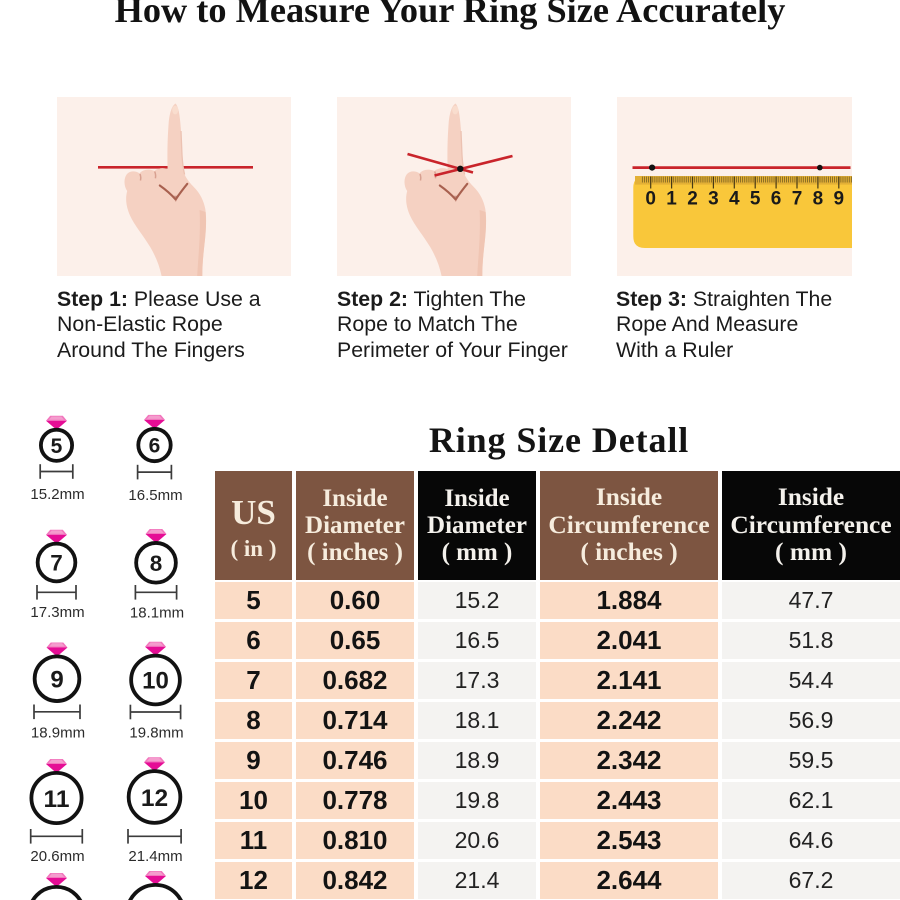  I want to click on svg-text: 15.2mm, so click(57, 494).